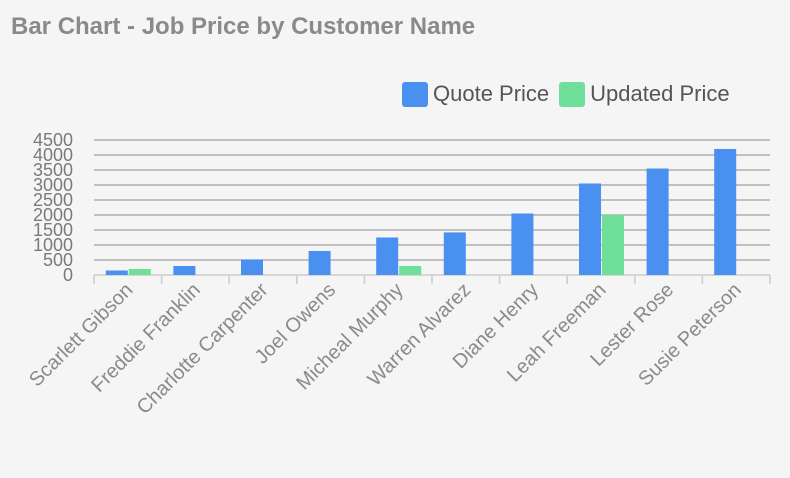 The image size is (790, 478). I want to click on y-tick-label: 3000, so click(53, 185).